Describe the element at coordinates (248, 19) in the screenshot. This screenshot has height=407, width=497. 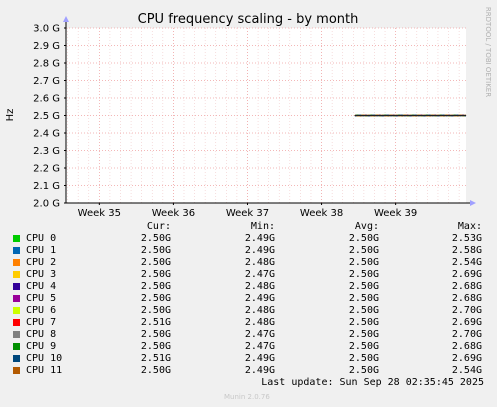
I see `chart-title: CPU frequency scaling - by month` at that location.